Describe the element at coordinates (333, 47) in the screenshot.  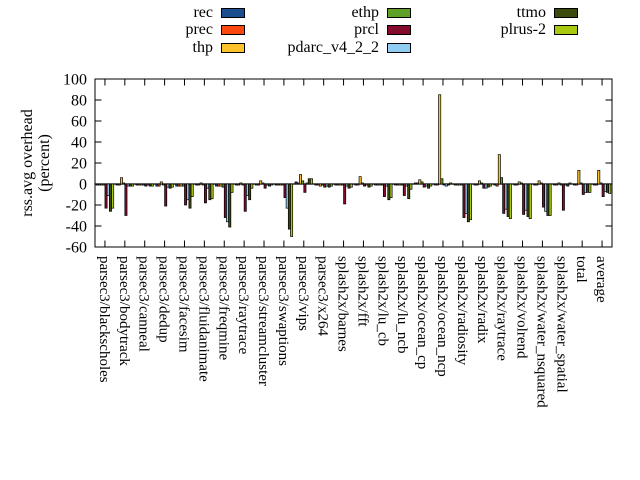
I see `legend-label-pdarc_v4_2_2: pdarc_v4_2_2` at that location.